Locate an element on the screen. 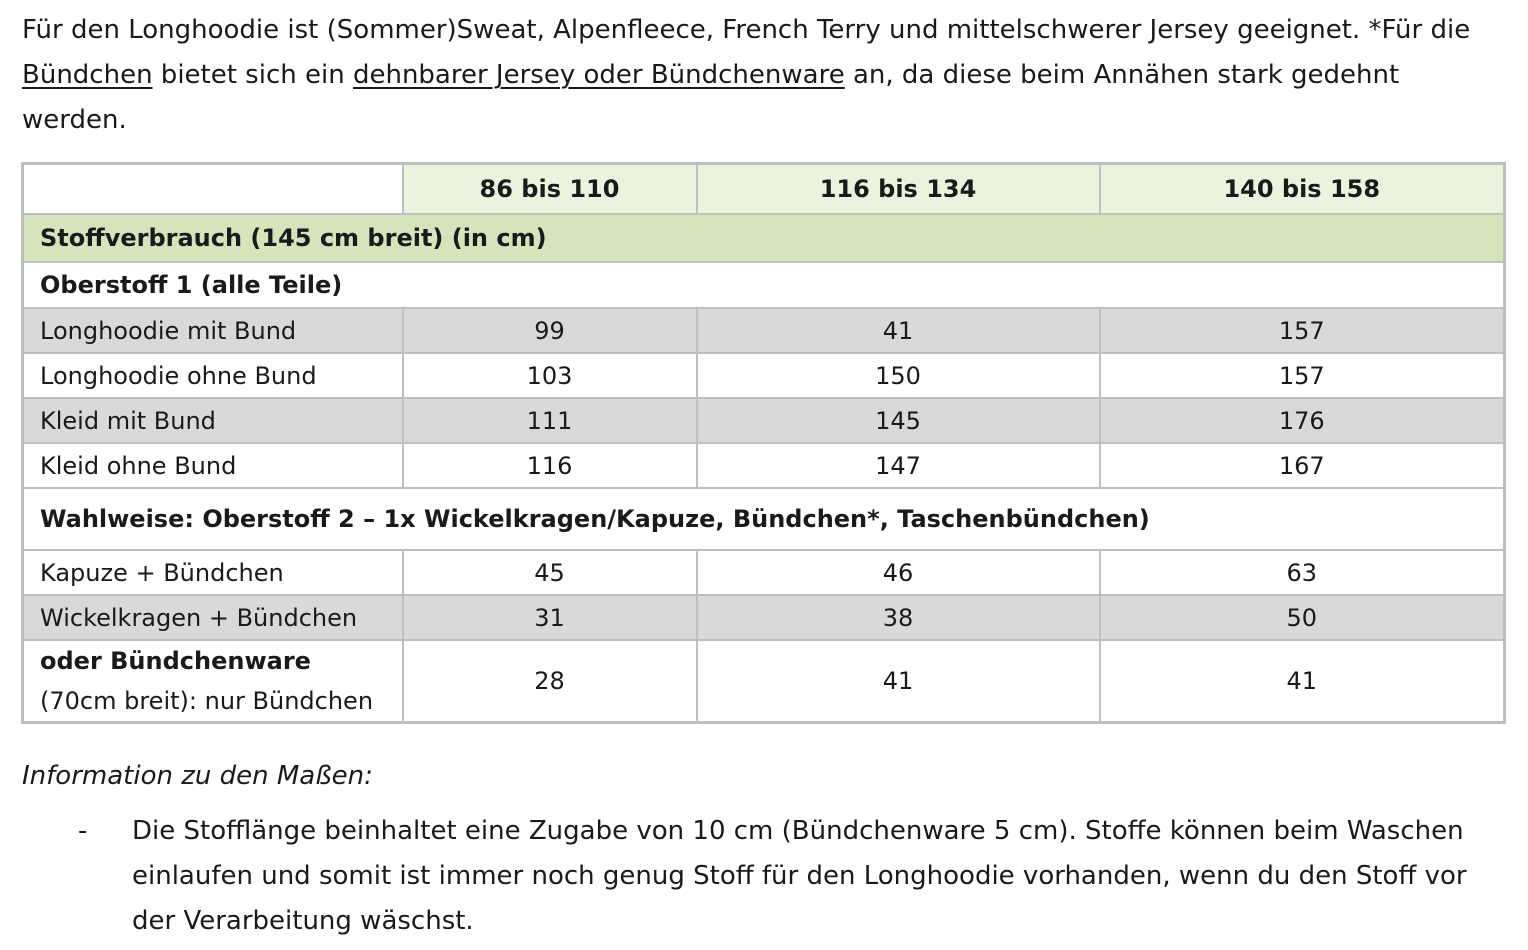  section-title: Stoffverbrauch (145 cm breit) (in cm) is located at coordinates (763, 238).